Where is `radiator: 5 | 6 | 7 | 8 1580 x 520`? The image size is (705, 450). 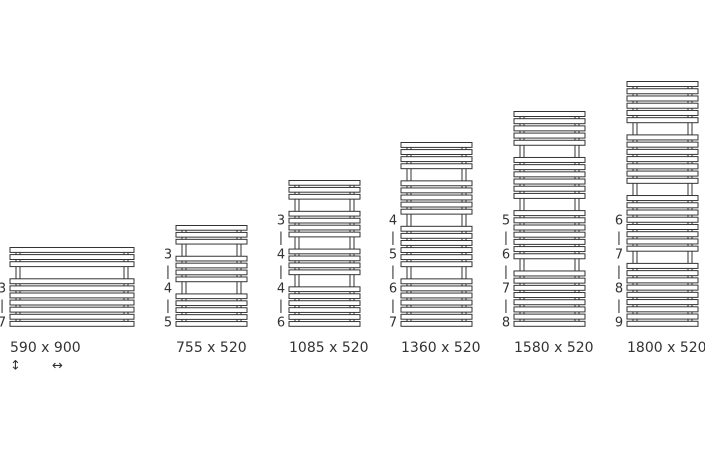
radiator: 5 | 6 | 7 | 8 1580 x 520 is located at coordinates (548, 233).